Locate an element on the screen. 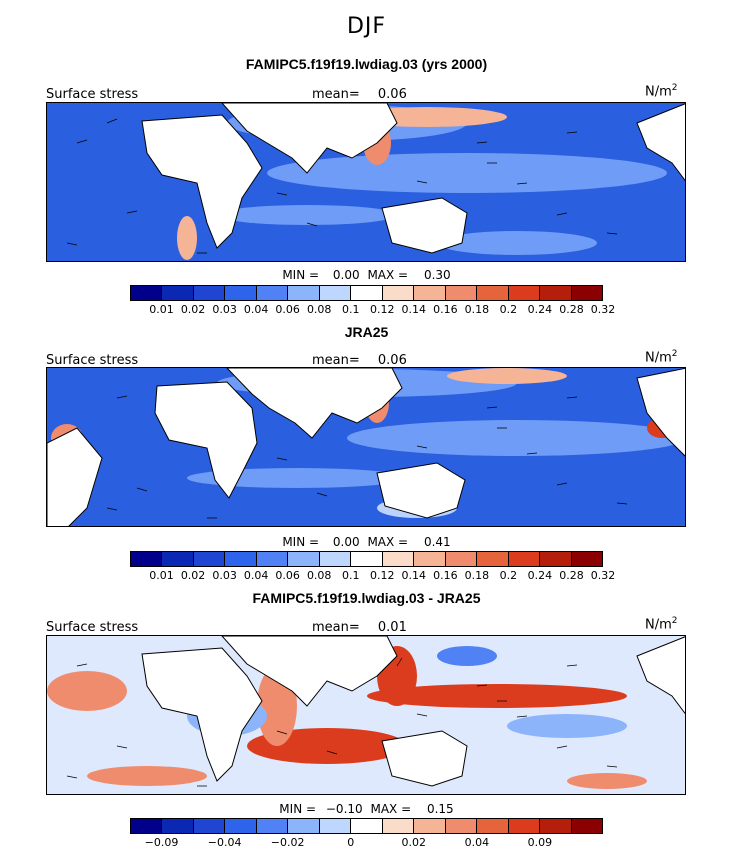 Image resolution: width=733 pixels, height=861 pixels. panel-3-minmax: MIN = −0.10 MAX = 0.15 is located at coordinates (366, 809).